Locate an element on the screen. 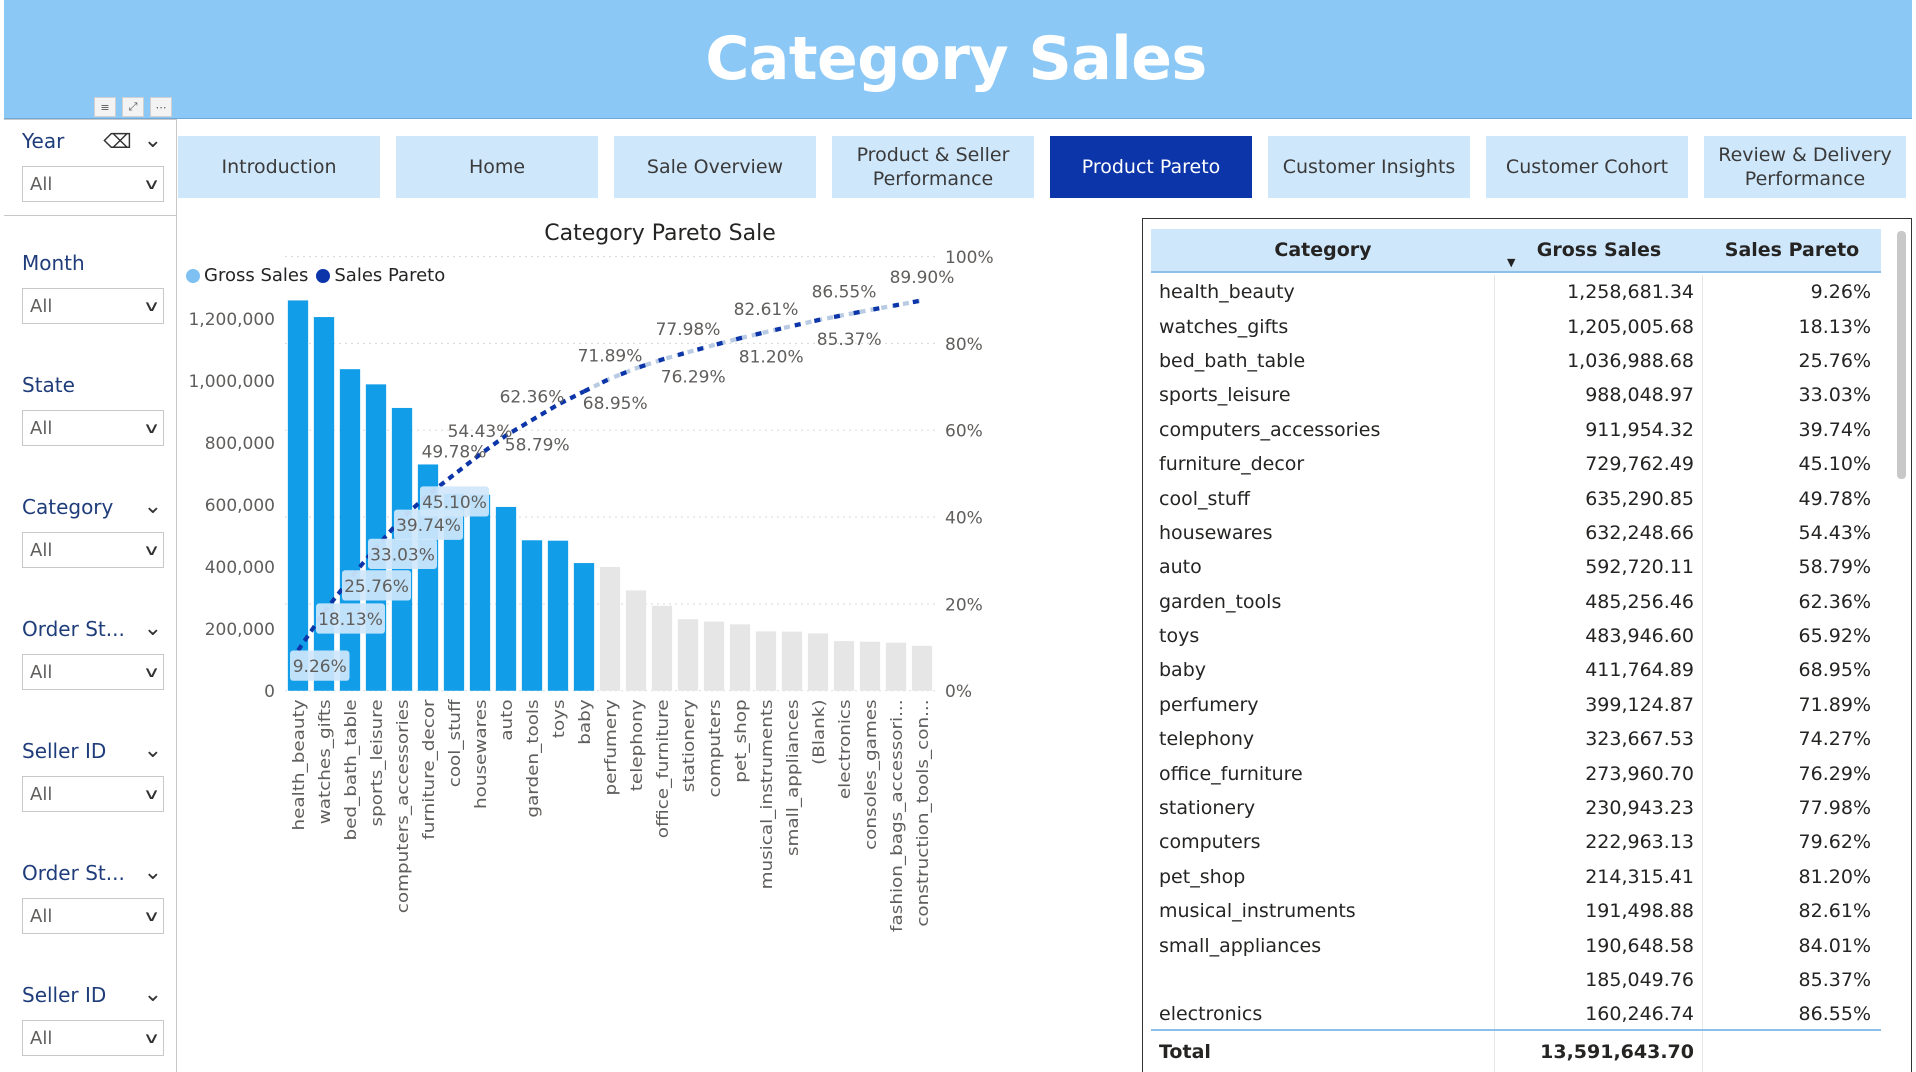 The image size is (1916, 1072). data-label: 49.78% is located at coordinates (454, 452).